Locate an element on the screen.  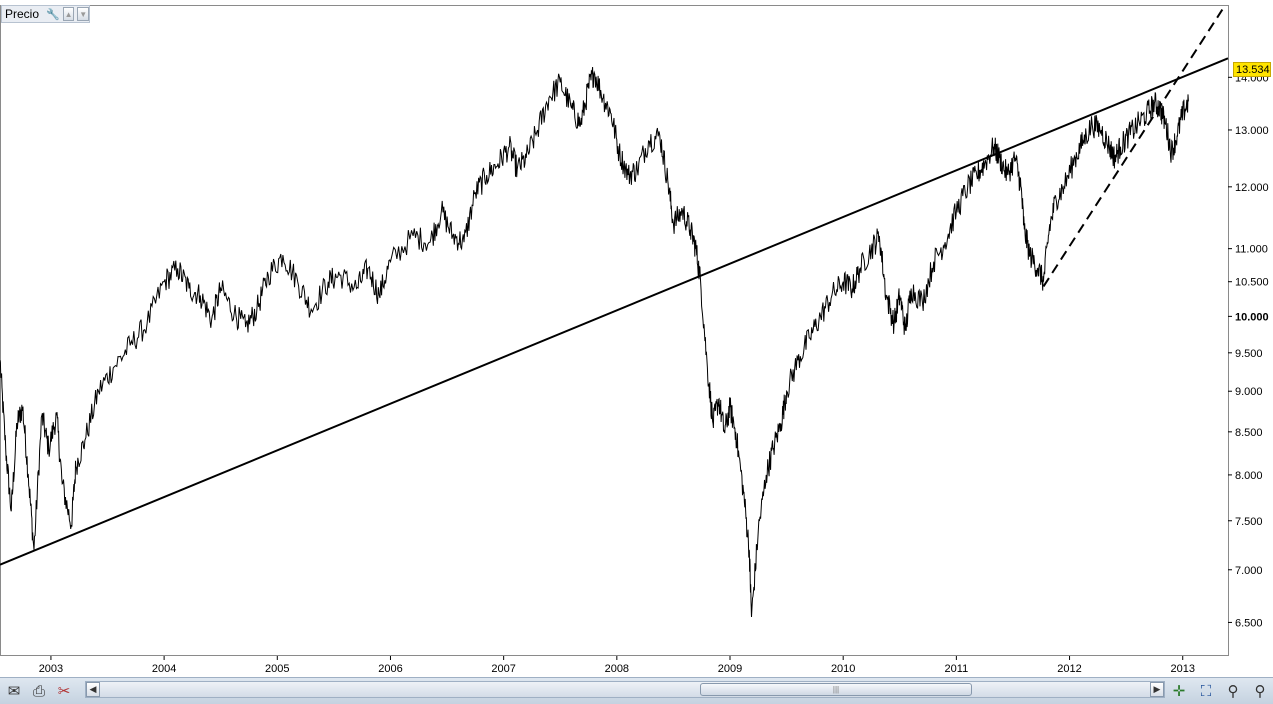
last-price-badge: 13.534,9 is located at coordinates (1252, 69).